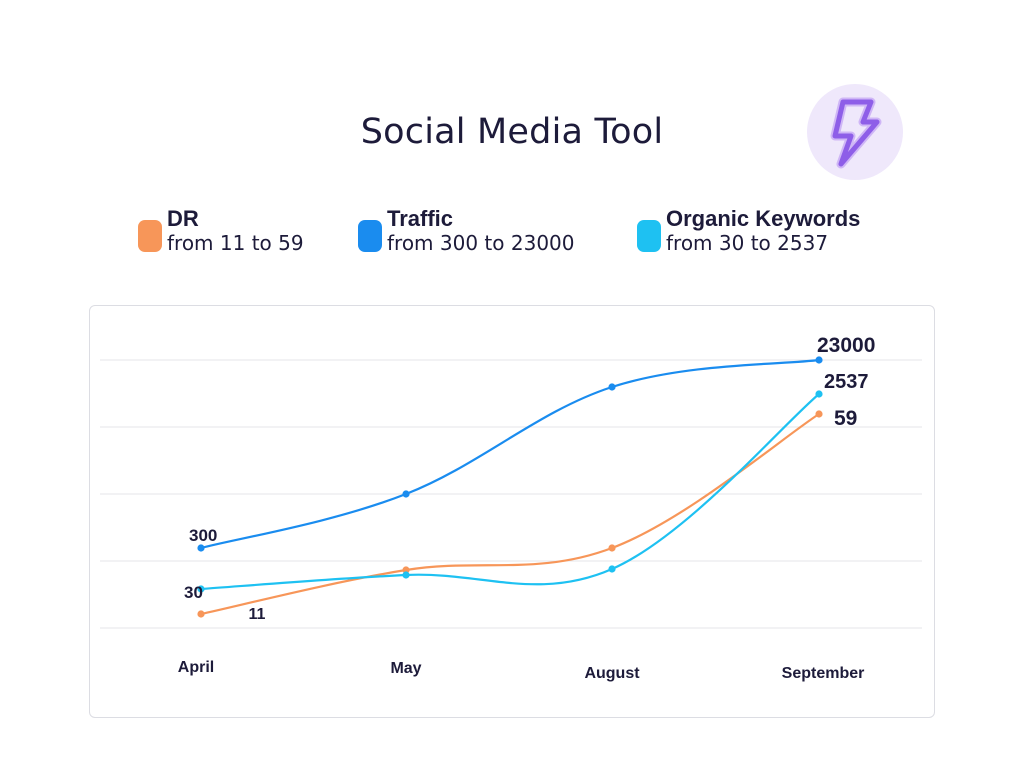 This screenshot has height=781, width=1024. I want to click on data-point-traffic-may, so click(406, 494).